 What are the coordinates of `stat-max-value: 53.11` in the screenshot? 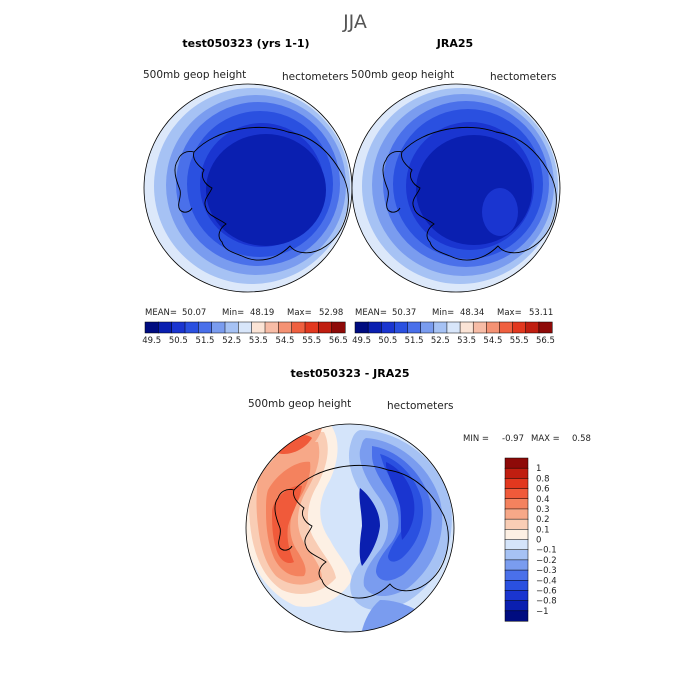 It's located at (541, 313).